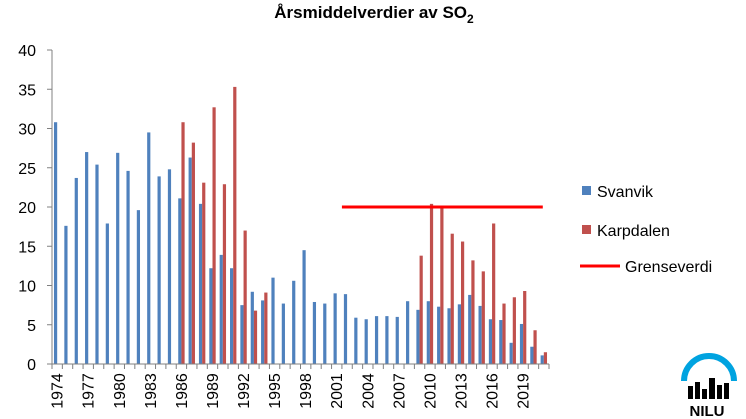  What do you see at coordinates (368, 391) in the screenshot?
I see `x-tick-label: 2004` at bounding box center [368, 391].